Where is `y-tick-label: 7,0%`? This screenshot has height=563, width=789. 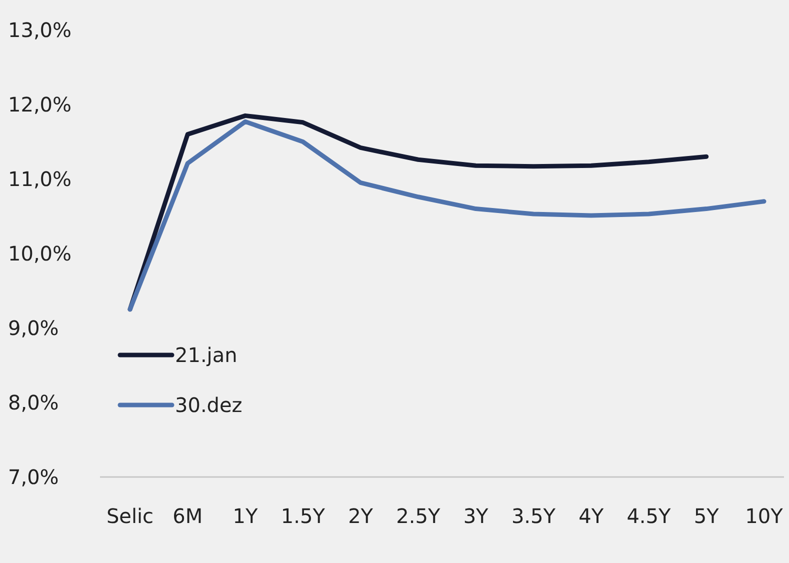
y-tick-label: 7,0% is located at coordinates (33, 477).